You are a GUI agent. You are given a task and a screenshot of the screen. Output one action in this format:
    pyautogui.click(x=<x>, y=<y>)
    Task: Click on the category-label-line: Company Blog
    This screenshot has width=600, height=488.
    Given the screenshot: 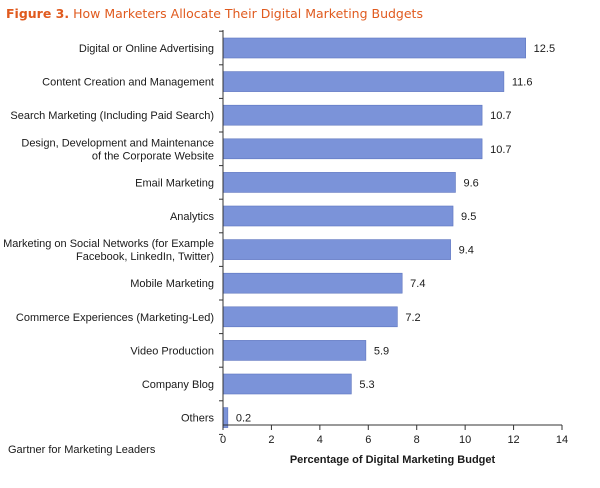 What is the action you would take?
    pyautogui.click(x=178, y=385)
    